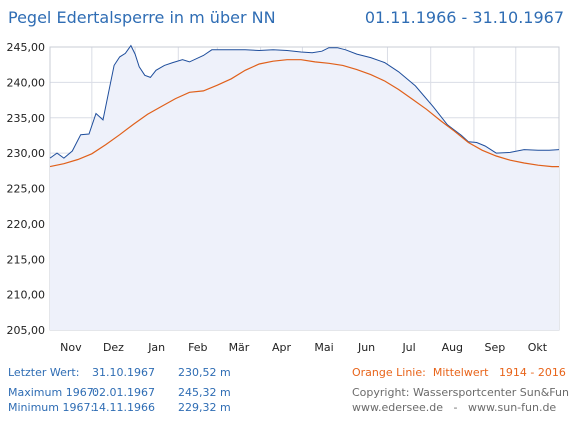  Describe the element at coordinates (156, 347) in the screenshot. I see `x-tick-label: Jan` at that location.